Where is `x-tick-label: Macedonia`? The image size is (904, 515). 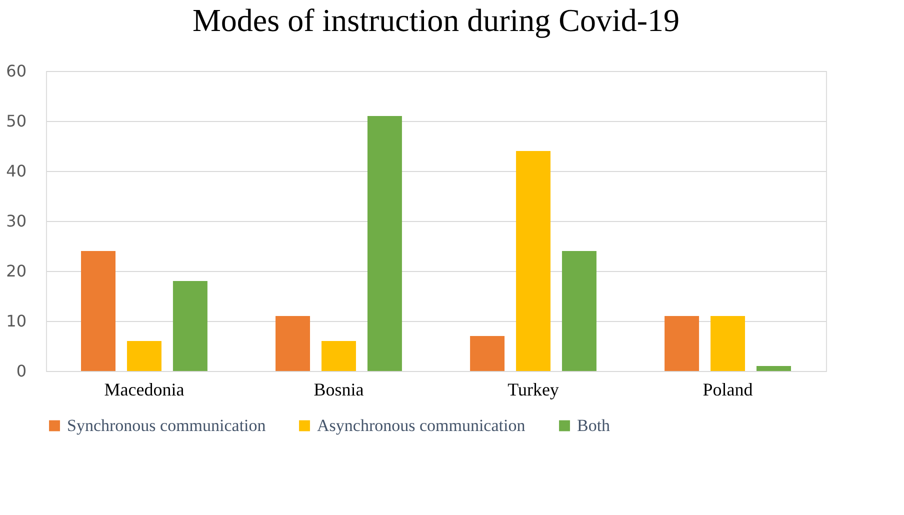
x-tick-label: Macedonia is located at coordinates (144, 390).